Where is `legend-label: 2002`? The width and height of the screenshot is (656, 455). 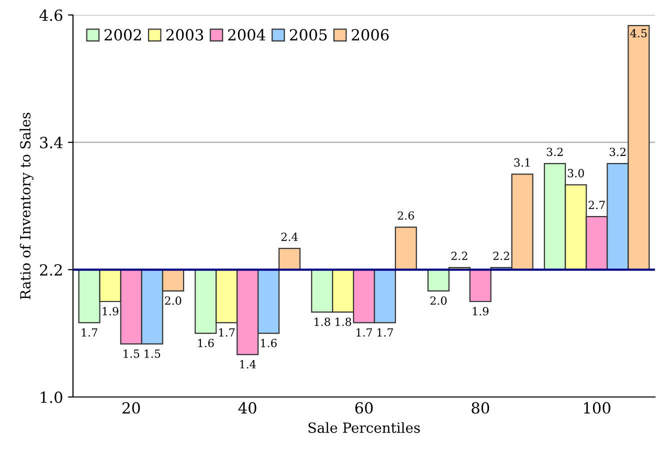
legend-label: 2002 is located at coordinates (122, 35).